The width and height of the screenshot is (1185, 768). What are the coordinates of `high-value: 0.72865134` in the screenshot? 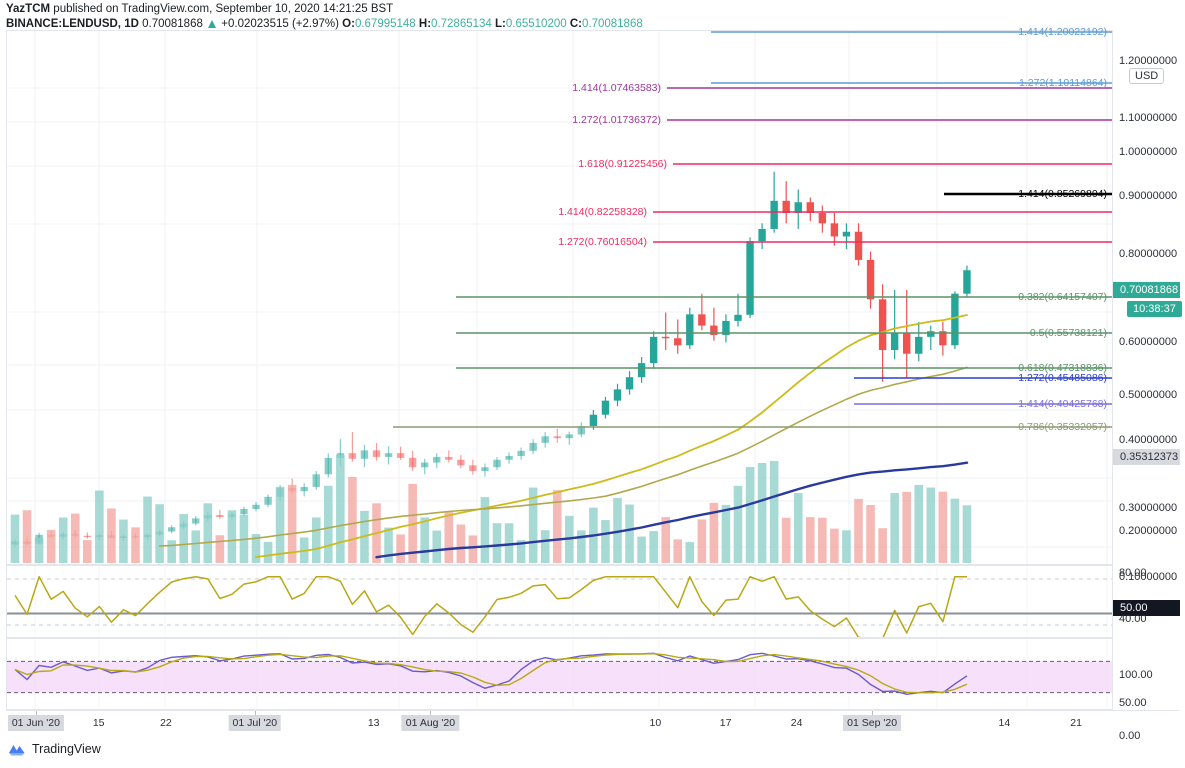 It's located at (461, 24).